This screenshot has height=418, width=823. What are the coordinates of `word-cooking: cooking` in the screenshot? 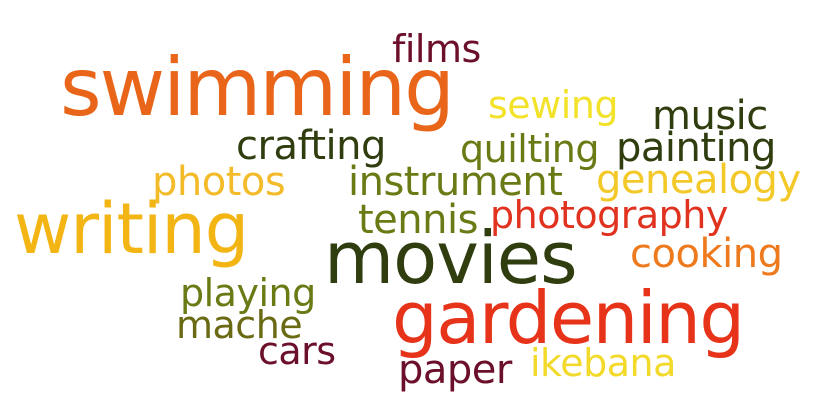 It's located at (706, 254).